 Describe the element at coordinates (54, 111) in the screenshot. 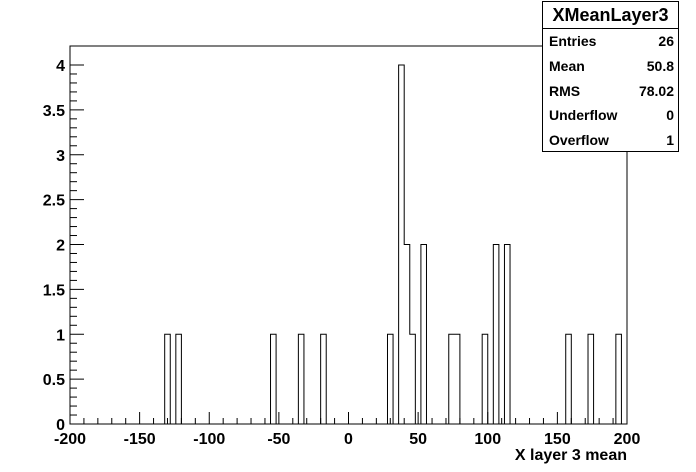

I see `y-tick-label: 3.5` at that location.